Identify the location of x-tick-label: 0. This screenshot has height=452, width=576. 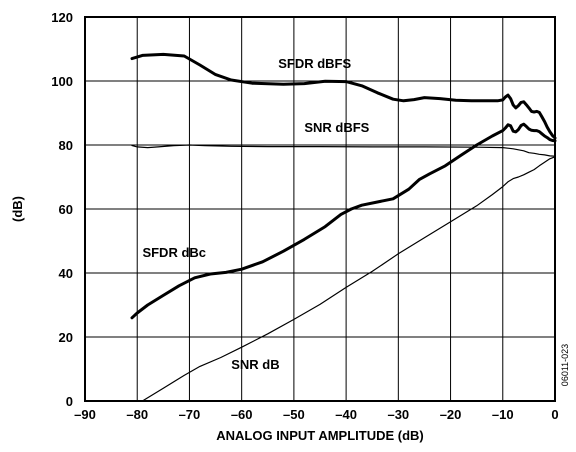
(554, 414).